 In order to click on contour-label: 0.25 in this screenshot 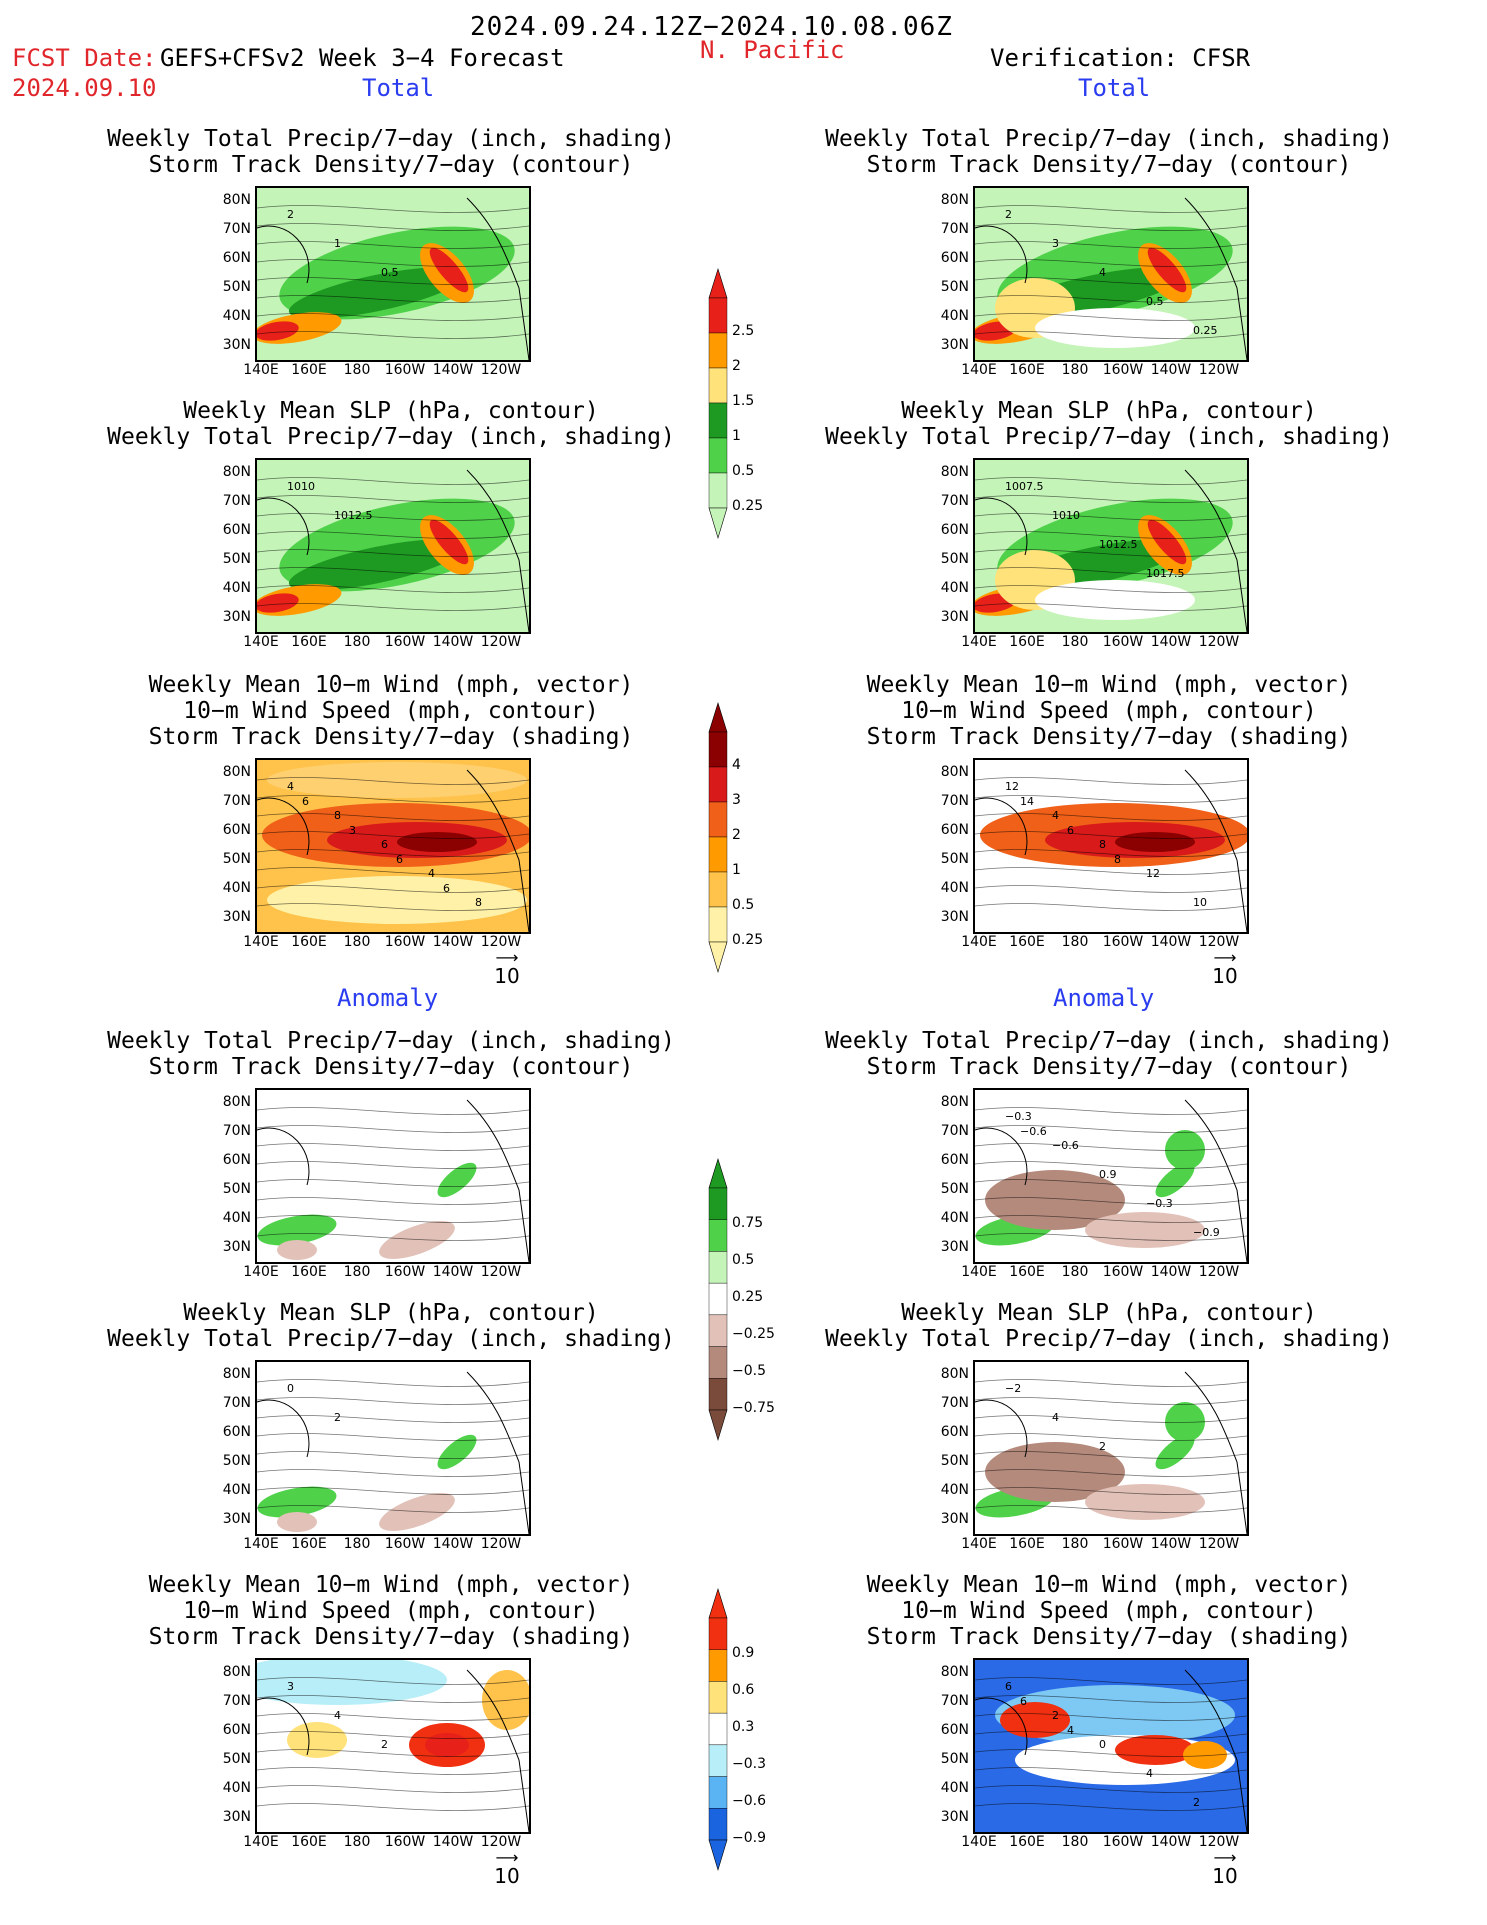, I will do `click(1205, 330)`.